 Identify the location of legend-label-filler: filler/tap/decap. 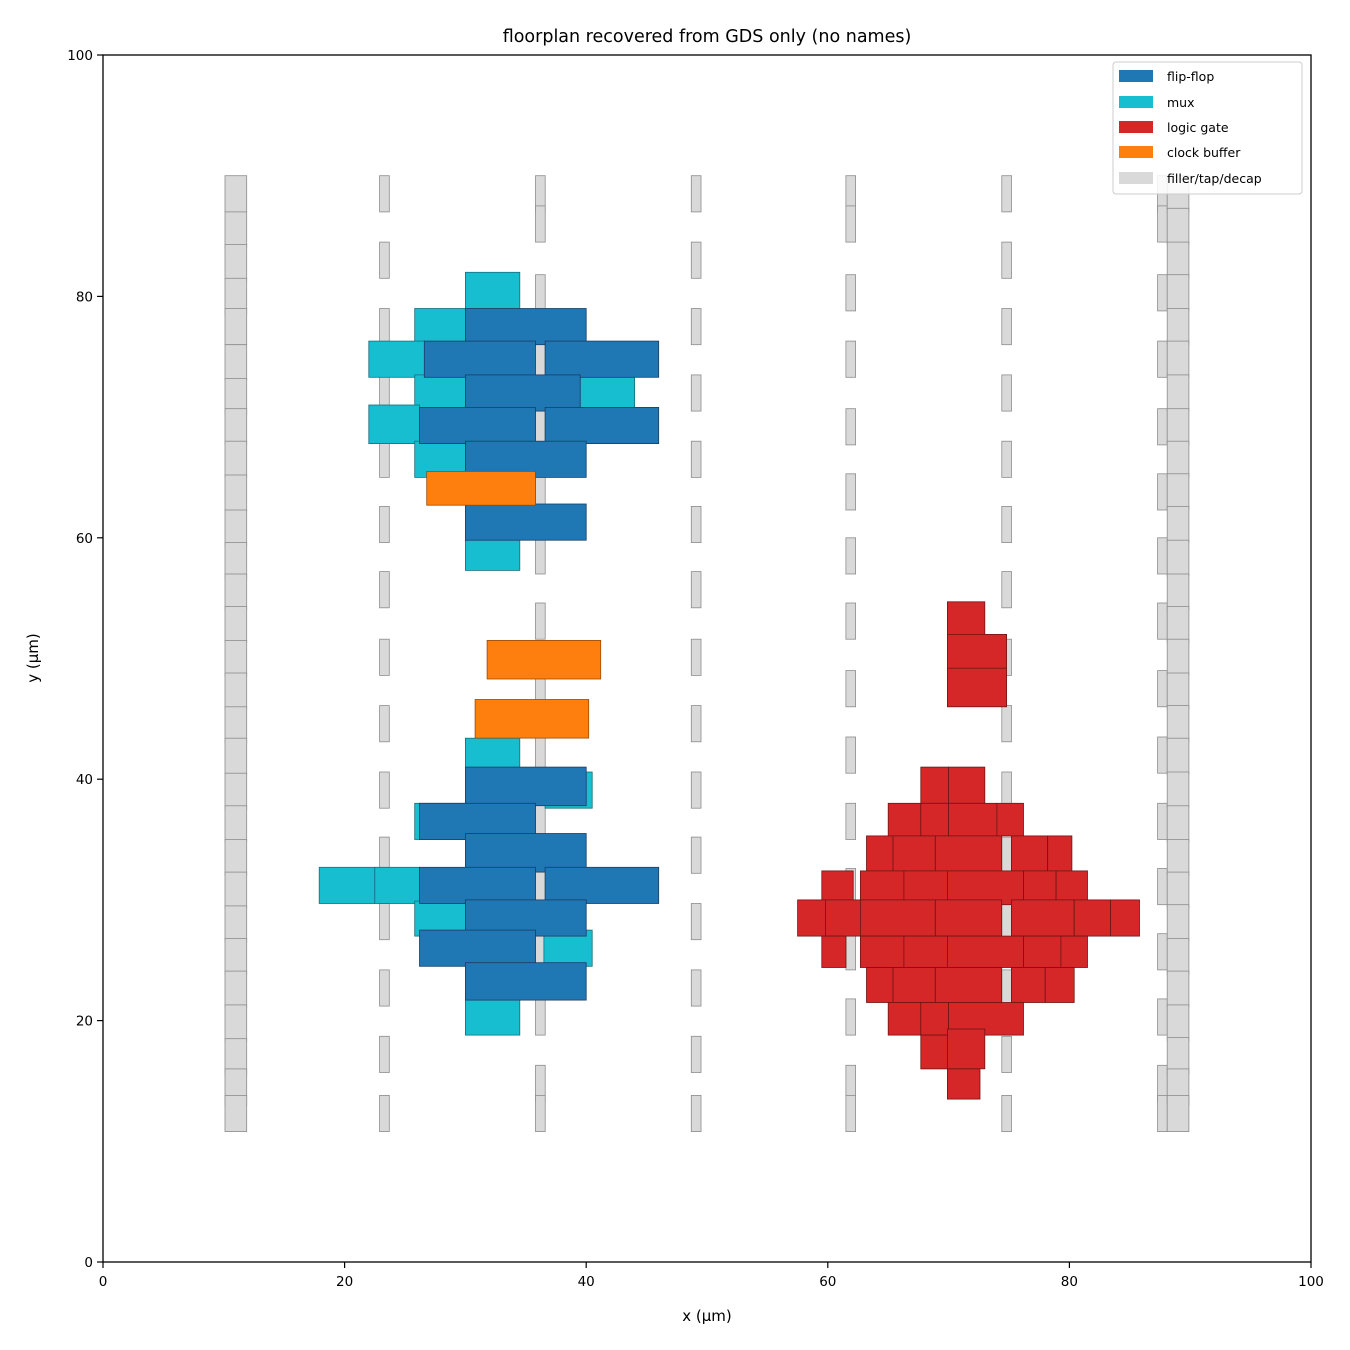
(1214, 178).